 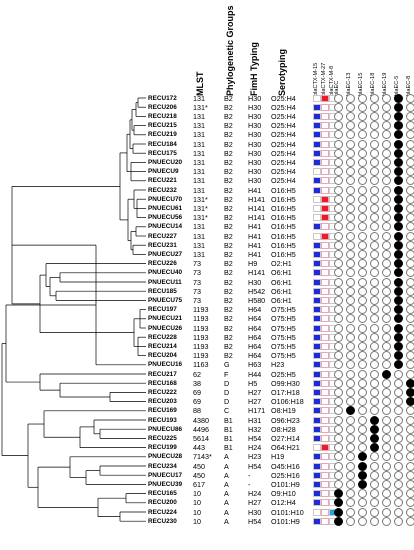 What do you see at coordinates (207, 245) in the screenshot?
I see `table-row: RECU231 131 B2 H41 O16:H5` at bounding box center [207, 245].